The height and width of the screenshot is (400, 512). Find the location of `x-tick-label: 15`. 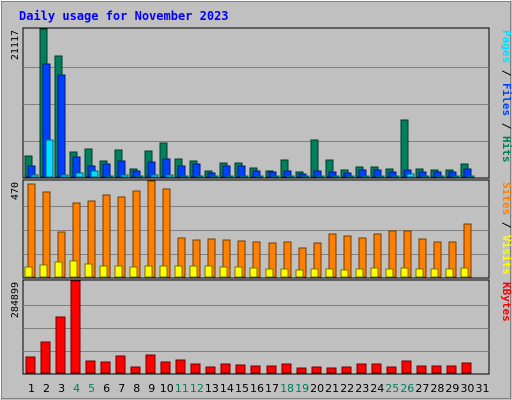

x-tick-label: 15 is located at coordinates (242, 388).